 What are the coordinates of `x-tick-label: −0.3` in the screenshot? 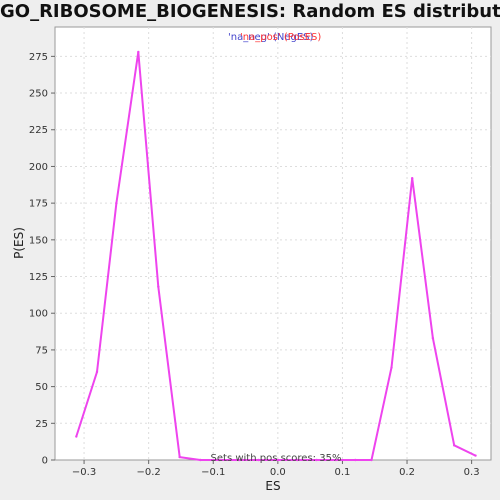 It's located at (84, 472).